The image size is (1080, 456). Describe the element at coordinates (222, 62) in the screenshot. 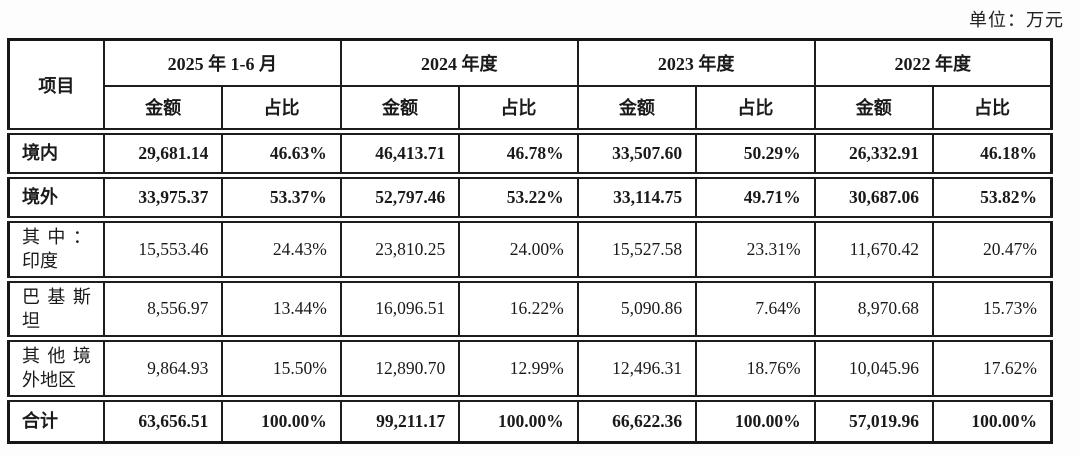

I see `column-header-period-2025h1: 2025 年 1-6 月` at that location.